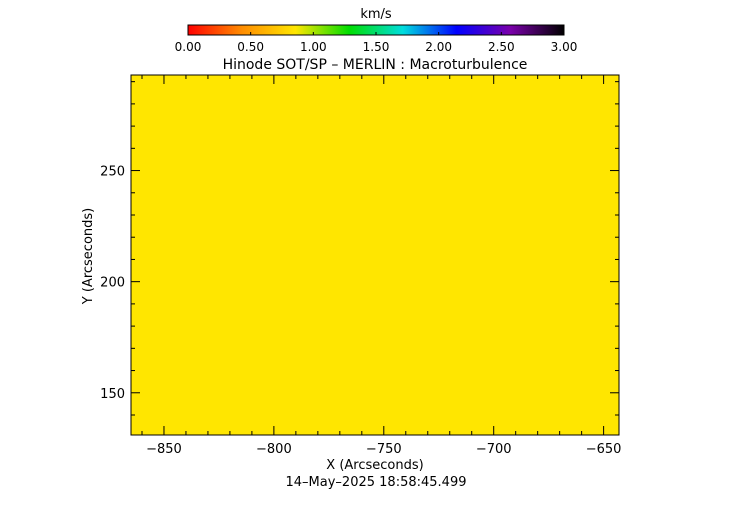  What do you see at coordinates (250, 47) in the screenshot?
I see `colorbar-tick-label: 0.50` at bounding box center [250, 47].